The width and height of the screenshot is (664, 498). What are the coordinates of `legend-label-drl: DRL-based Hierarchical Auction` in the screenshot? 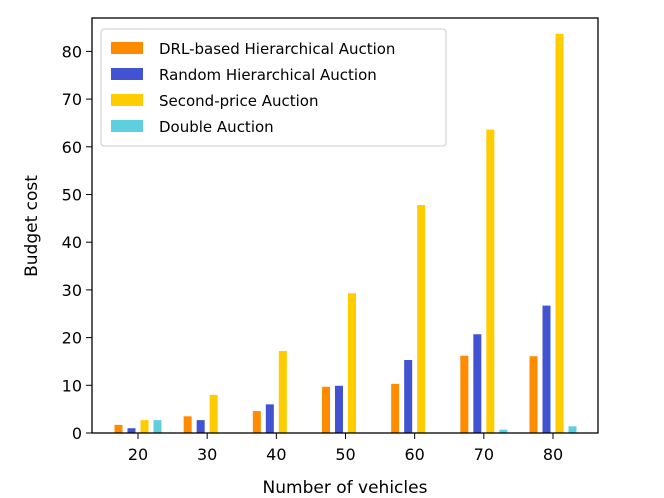 It's located at (277, 49).